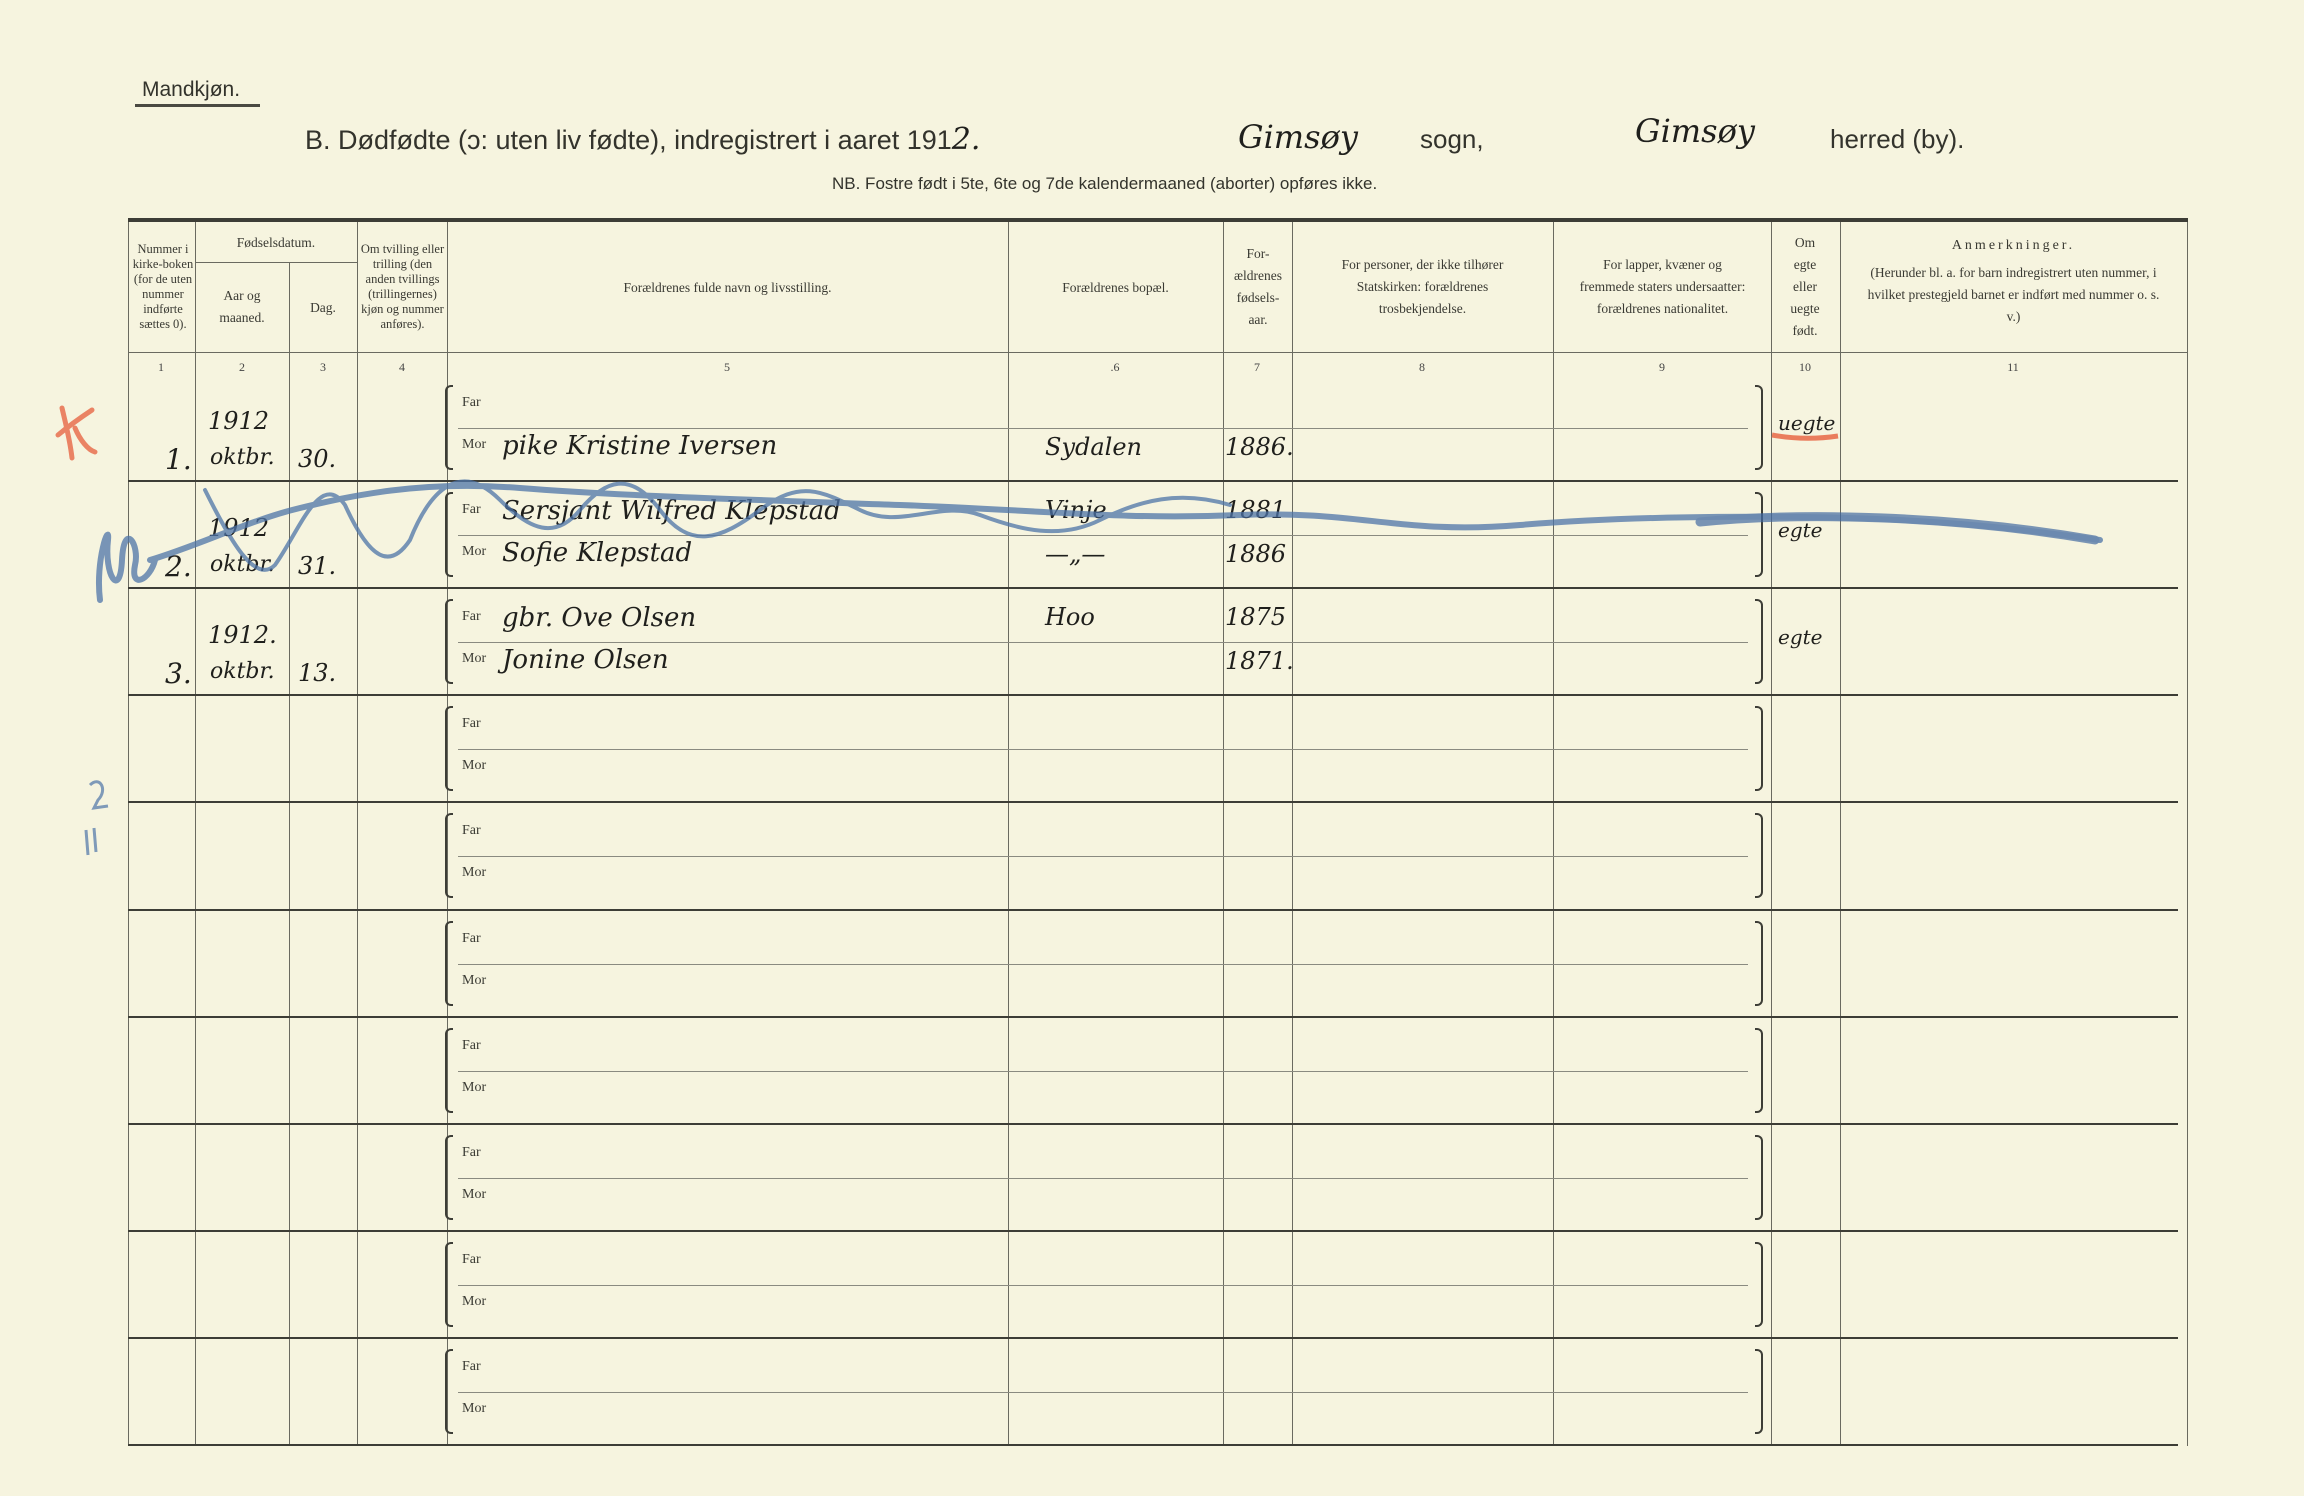 The height and width of the screenshot is (1496, 2304). Describe the element at coordinates (178, 459) in the screenshot. I see `entry-number: 1.` at that location.